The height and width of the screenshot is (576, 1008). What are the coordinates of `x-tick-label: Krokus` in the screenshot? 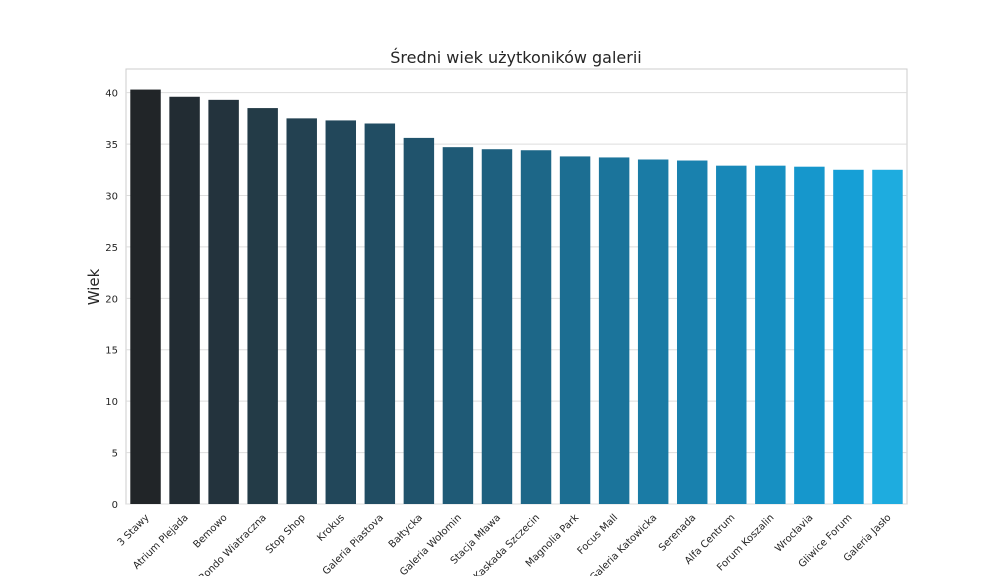 It's located at (331, 528).